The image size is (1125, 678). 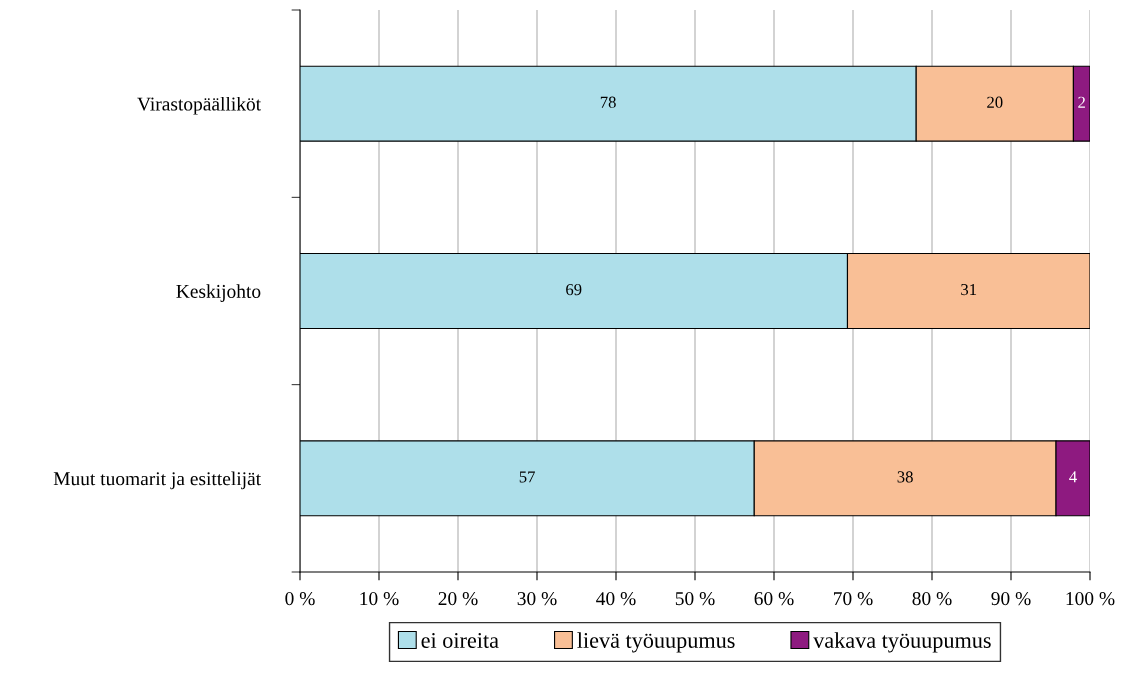 What do you see at coordinates (853, 599) in the screenshot?
I see `x-tick-label: 70 %` at bounding box center [853, 599].